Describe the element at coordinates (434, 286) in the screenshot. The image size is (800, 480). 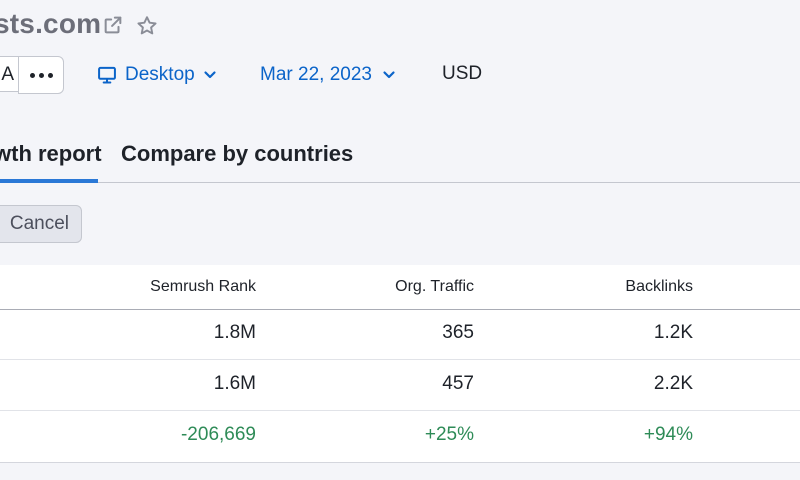
I see `column-header-org-traffic: Org. Traffic` at that location.